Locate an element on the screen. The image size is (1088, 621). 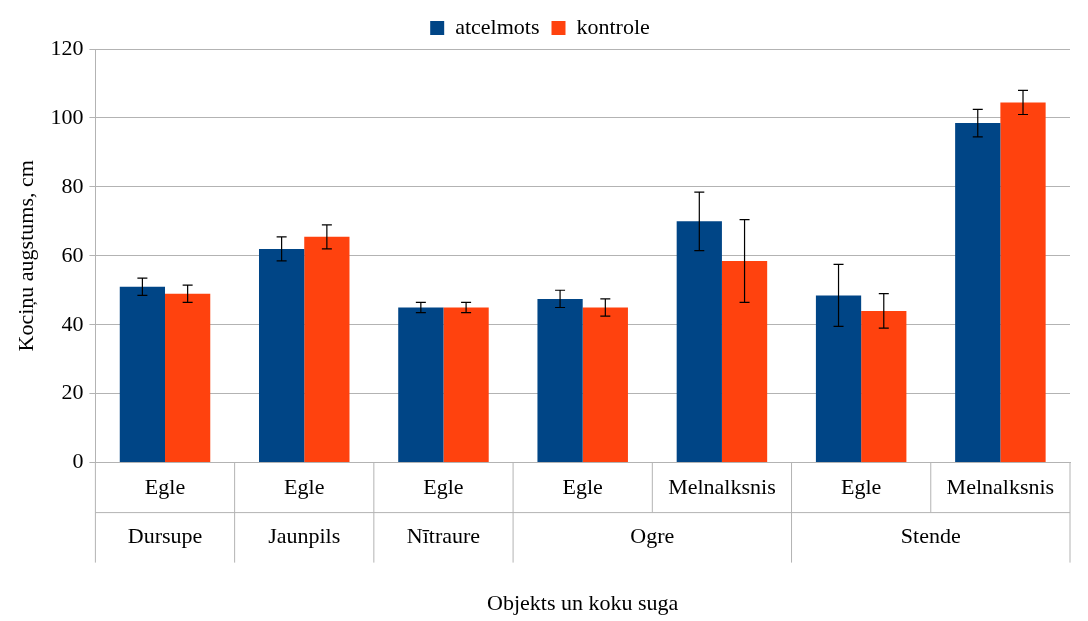
y-tick-label: 60 is located at coordinates (72, 254).